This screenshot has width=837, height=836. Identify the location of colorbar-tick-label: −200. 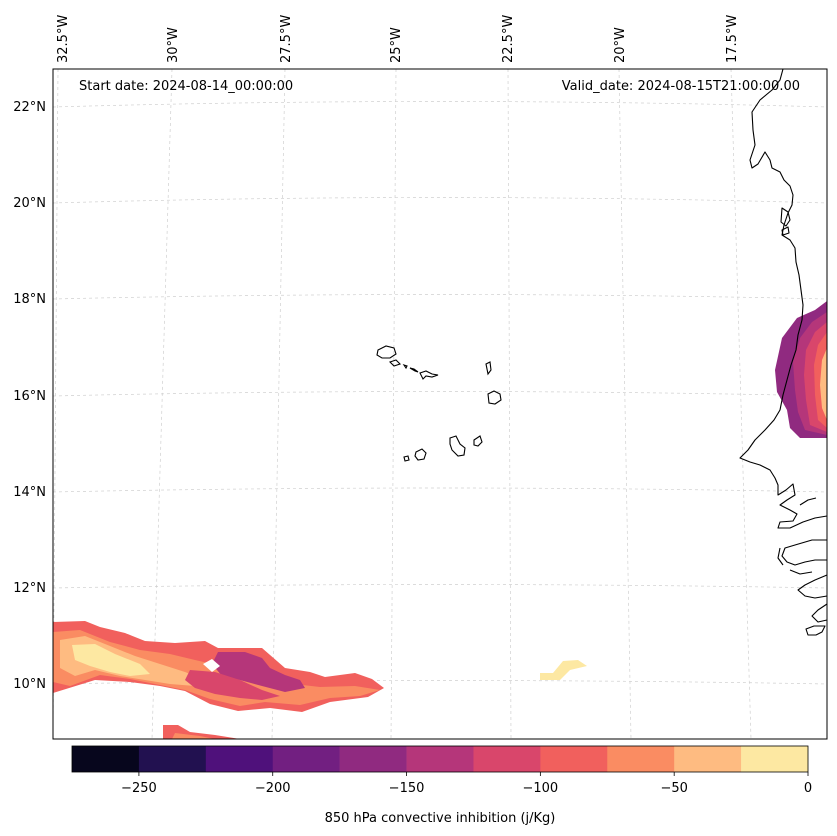
(273, 788).